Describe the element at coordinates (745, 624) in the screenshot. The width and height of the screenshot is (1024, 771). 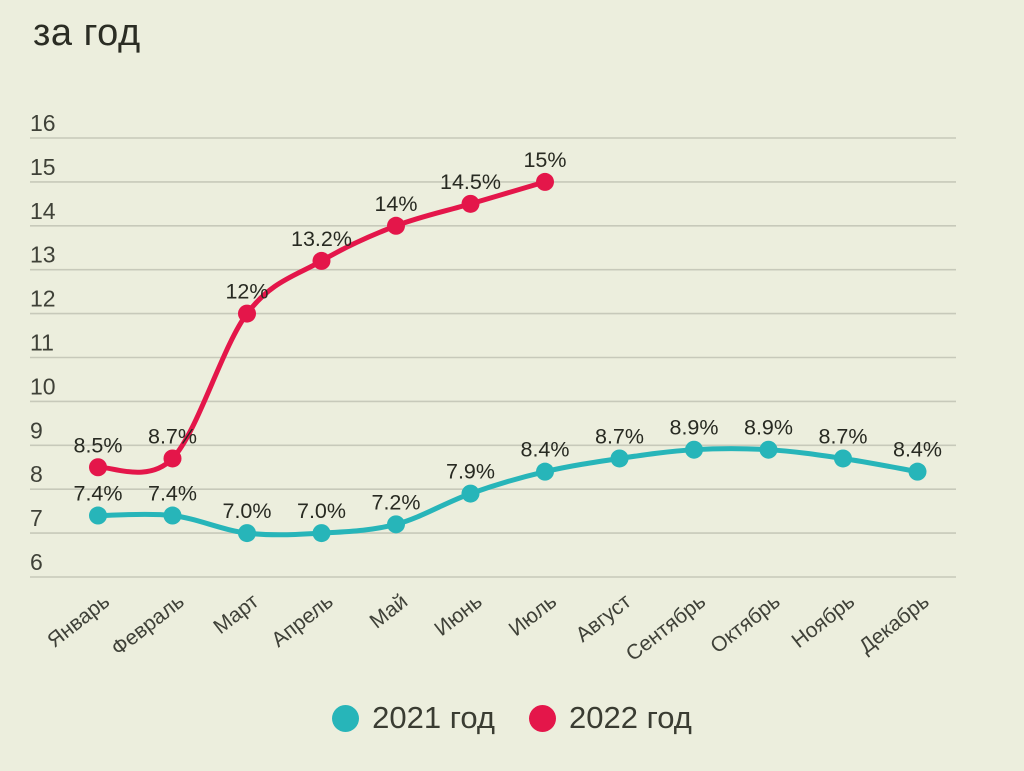
I see `x-axis-label: Октябрь` at that location.